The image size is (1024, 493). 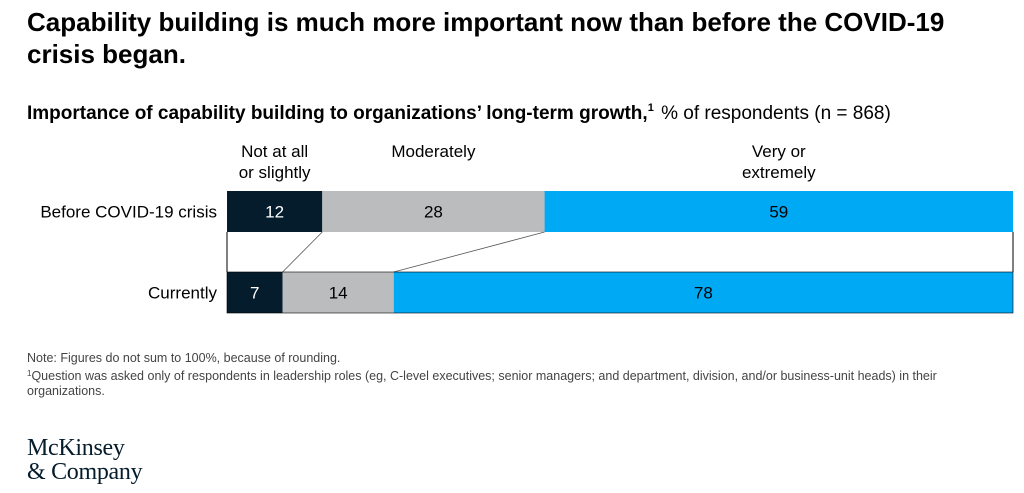 I want to click on bar-very-or-extremely-currently, so click(x=703, y=292).